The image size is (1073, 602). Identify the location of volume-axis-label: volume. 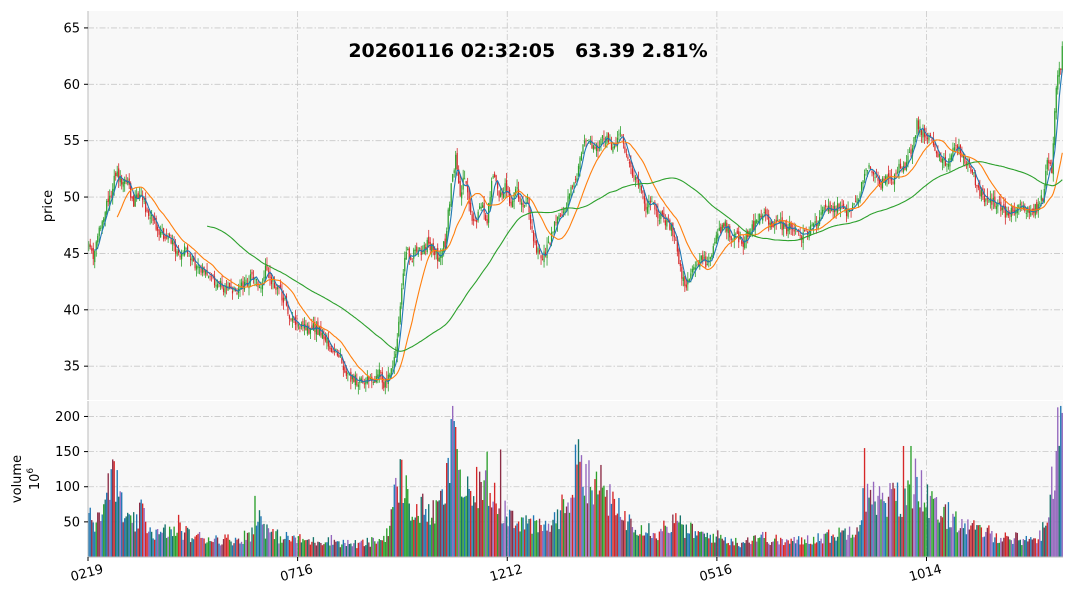
(17, 479).